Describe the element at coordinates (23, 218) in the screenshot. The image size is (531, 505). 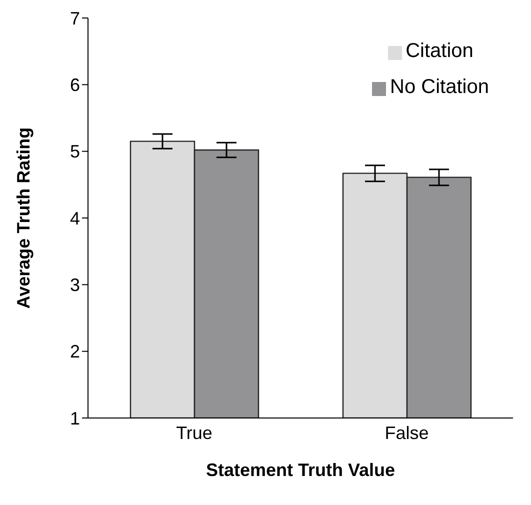
I see `y-axis-title: Average Truth Rating` at that location.